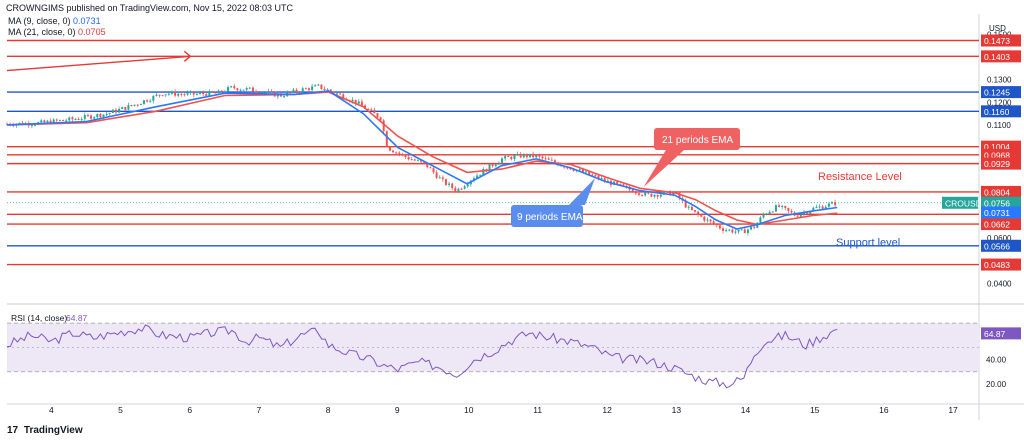 This screenshot has width=1024, height=448. I want to click on time-tick-label: 11, so click(537, 410).